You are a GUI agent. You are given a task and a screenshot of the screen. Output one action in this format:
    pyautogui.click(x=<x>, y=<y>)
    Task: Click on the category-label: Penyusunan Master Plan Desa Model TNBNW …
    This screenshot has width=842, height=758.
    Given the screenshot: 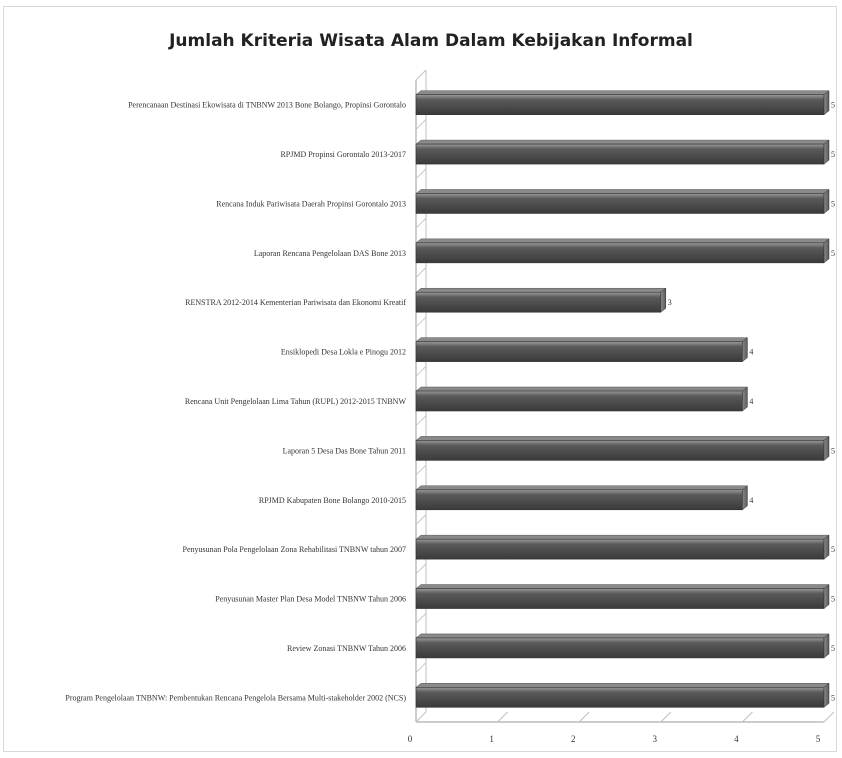 What is the action you would take?
    pyautogui.click(x=310, y=599)
    